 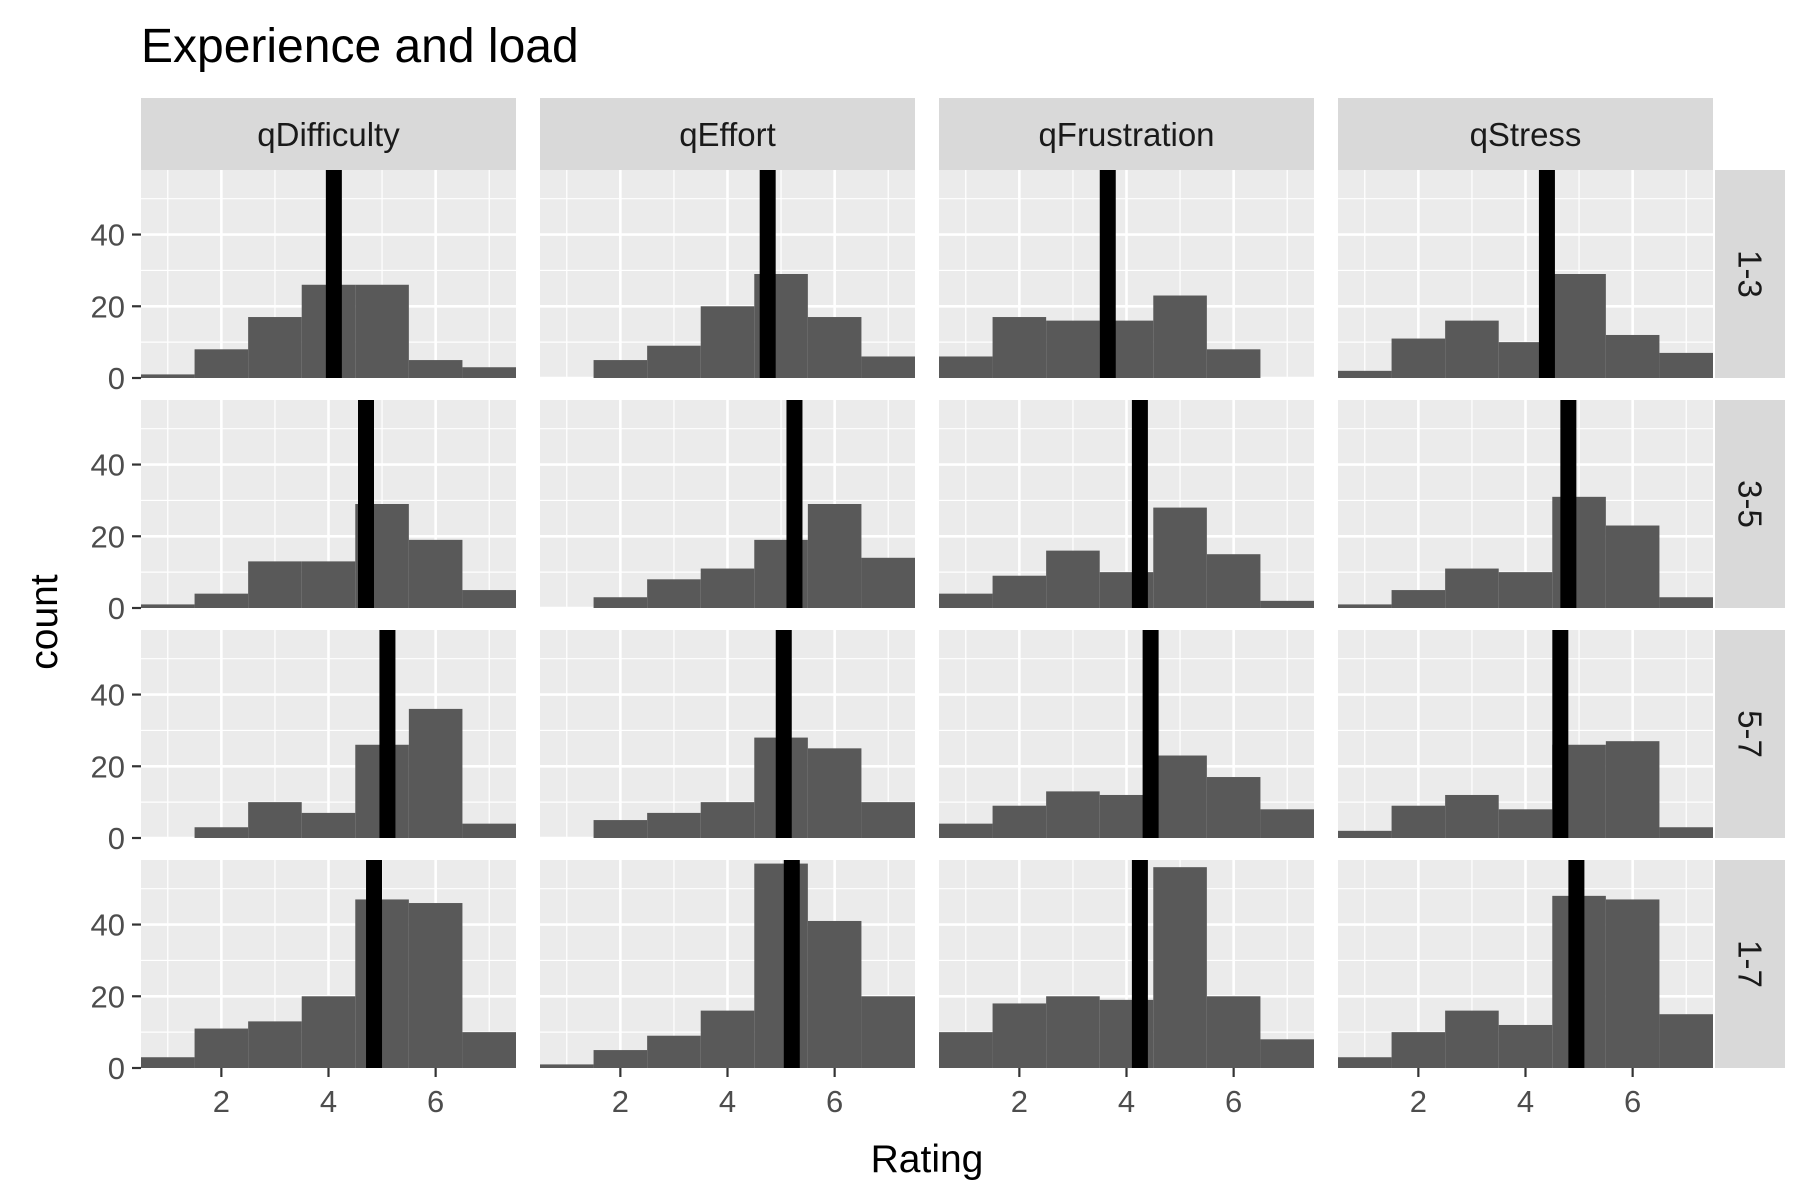 I want to click on x-axis-qdifficulty: 2 4 6, so click(x=328, y=1093).